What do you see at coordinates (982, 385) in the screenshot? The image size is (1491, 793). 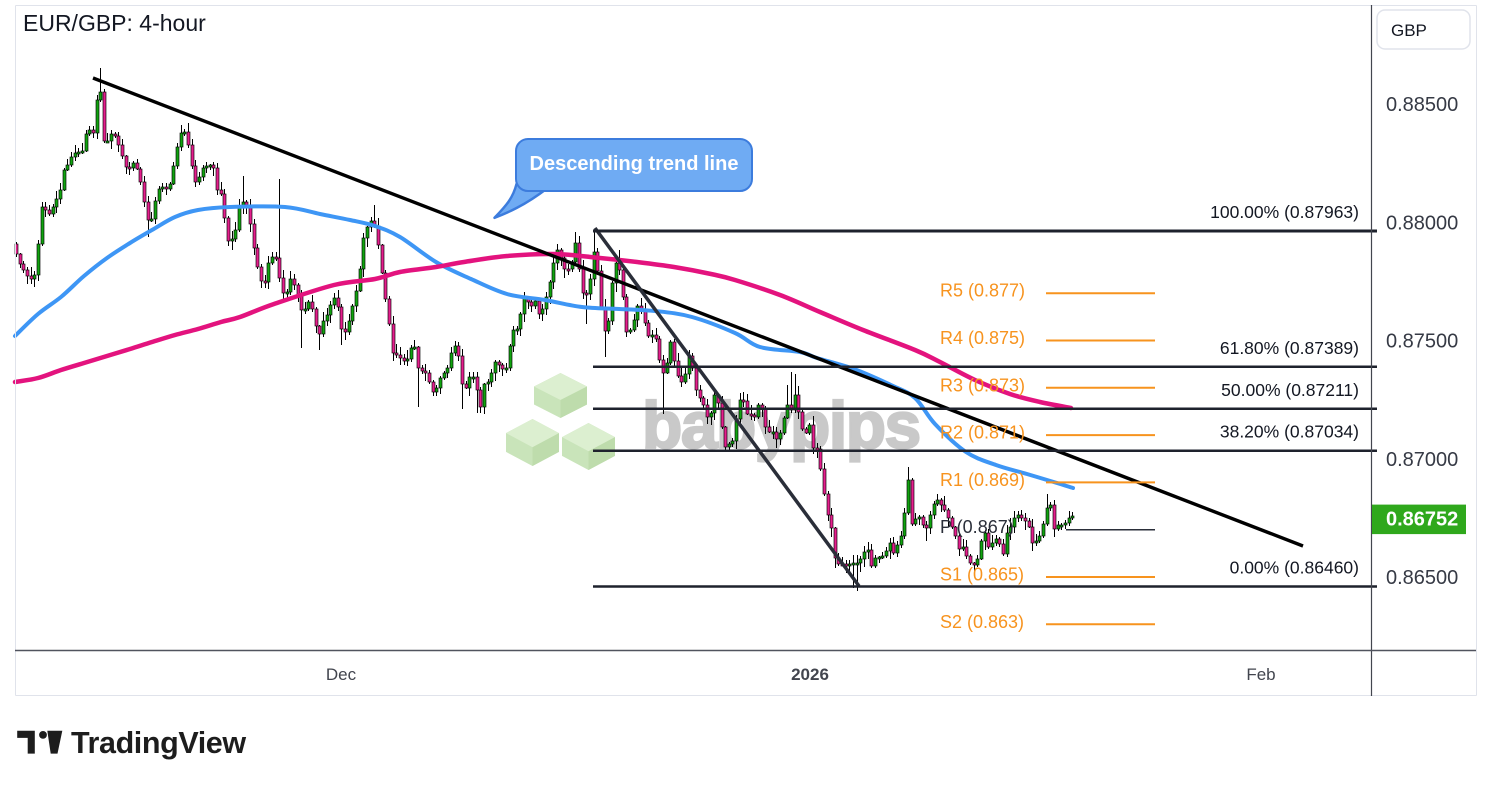 I see `svg-text: R3 (0.873)` at bounding box center [982, 385].